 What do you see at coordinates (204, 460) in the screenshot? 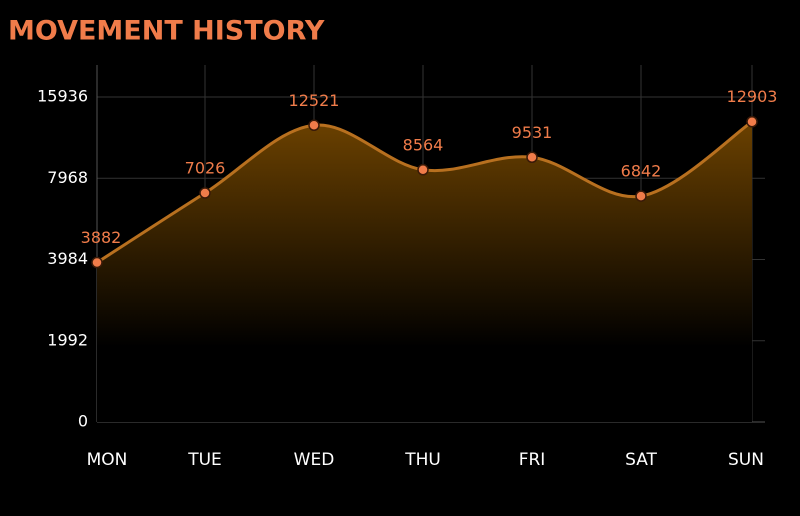
I see `x-tick-label: TUE` at bounding box center [204, 460].